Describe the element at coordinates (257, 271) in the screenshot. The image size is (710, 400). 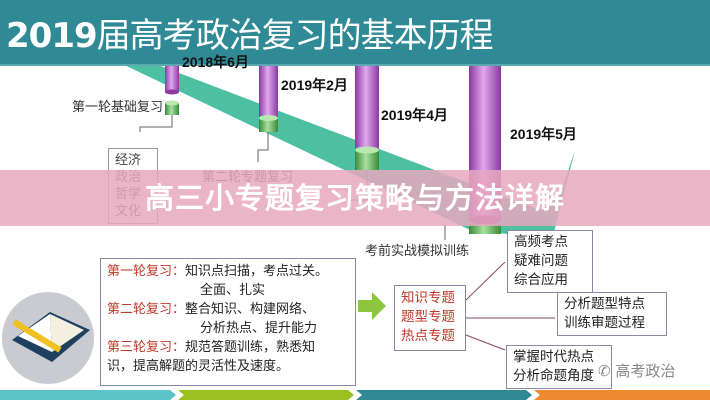
I see `round-text: 知识点扫描，考点过关。` at that location.